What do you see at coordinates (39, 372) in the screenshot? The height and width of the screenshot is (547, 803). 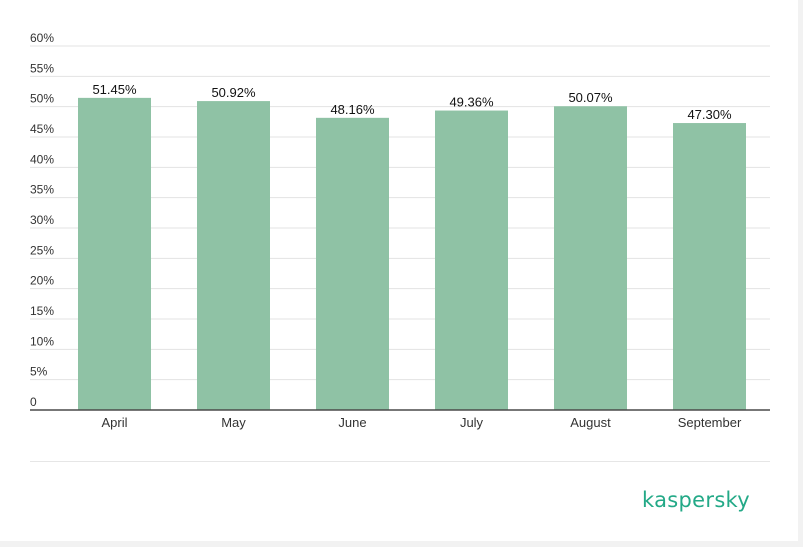 I see `y-tick-label: 5%` at bounding box center [39, 372].